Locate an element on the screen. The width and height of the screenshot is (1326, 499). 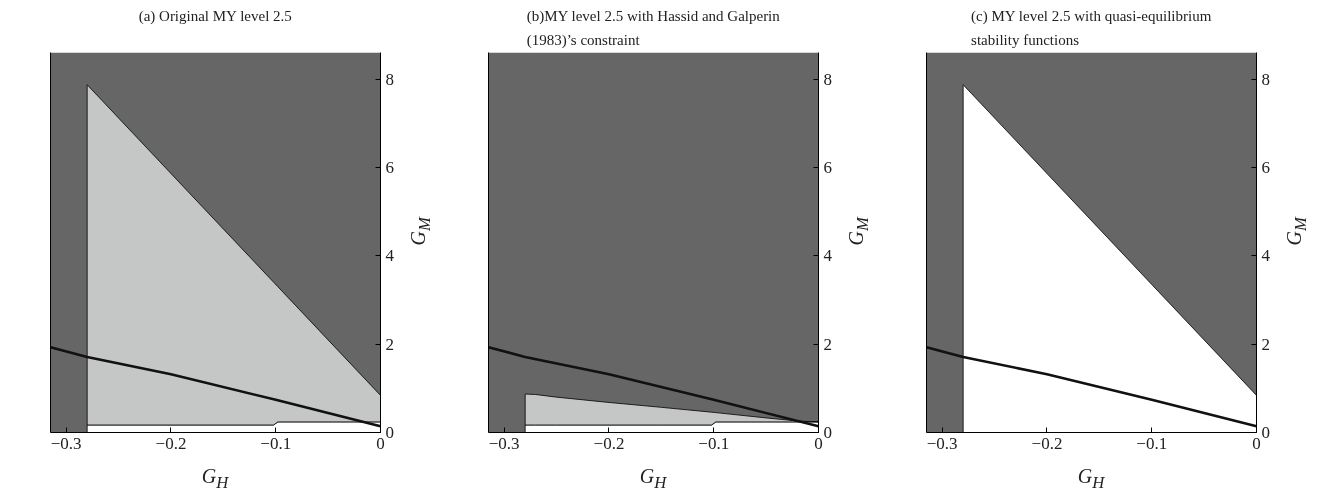
chart-title: (c) MY level 2.5 with quasi-equilibrium stability functions is located at coordinates (1091, 27).